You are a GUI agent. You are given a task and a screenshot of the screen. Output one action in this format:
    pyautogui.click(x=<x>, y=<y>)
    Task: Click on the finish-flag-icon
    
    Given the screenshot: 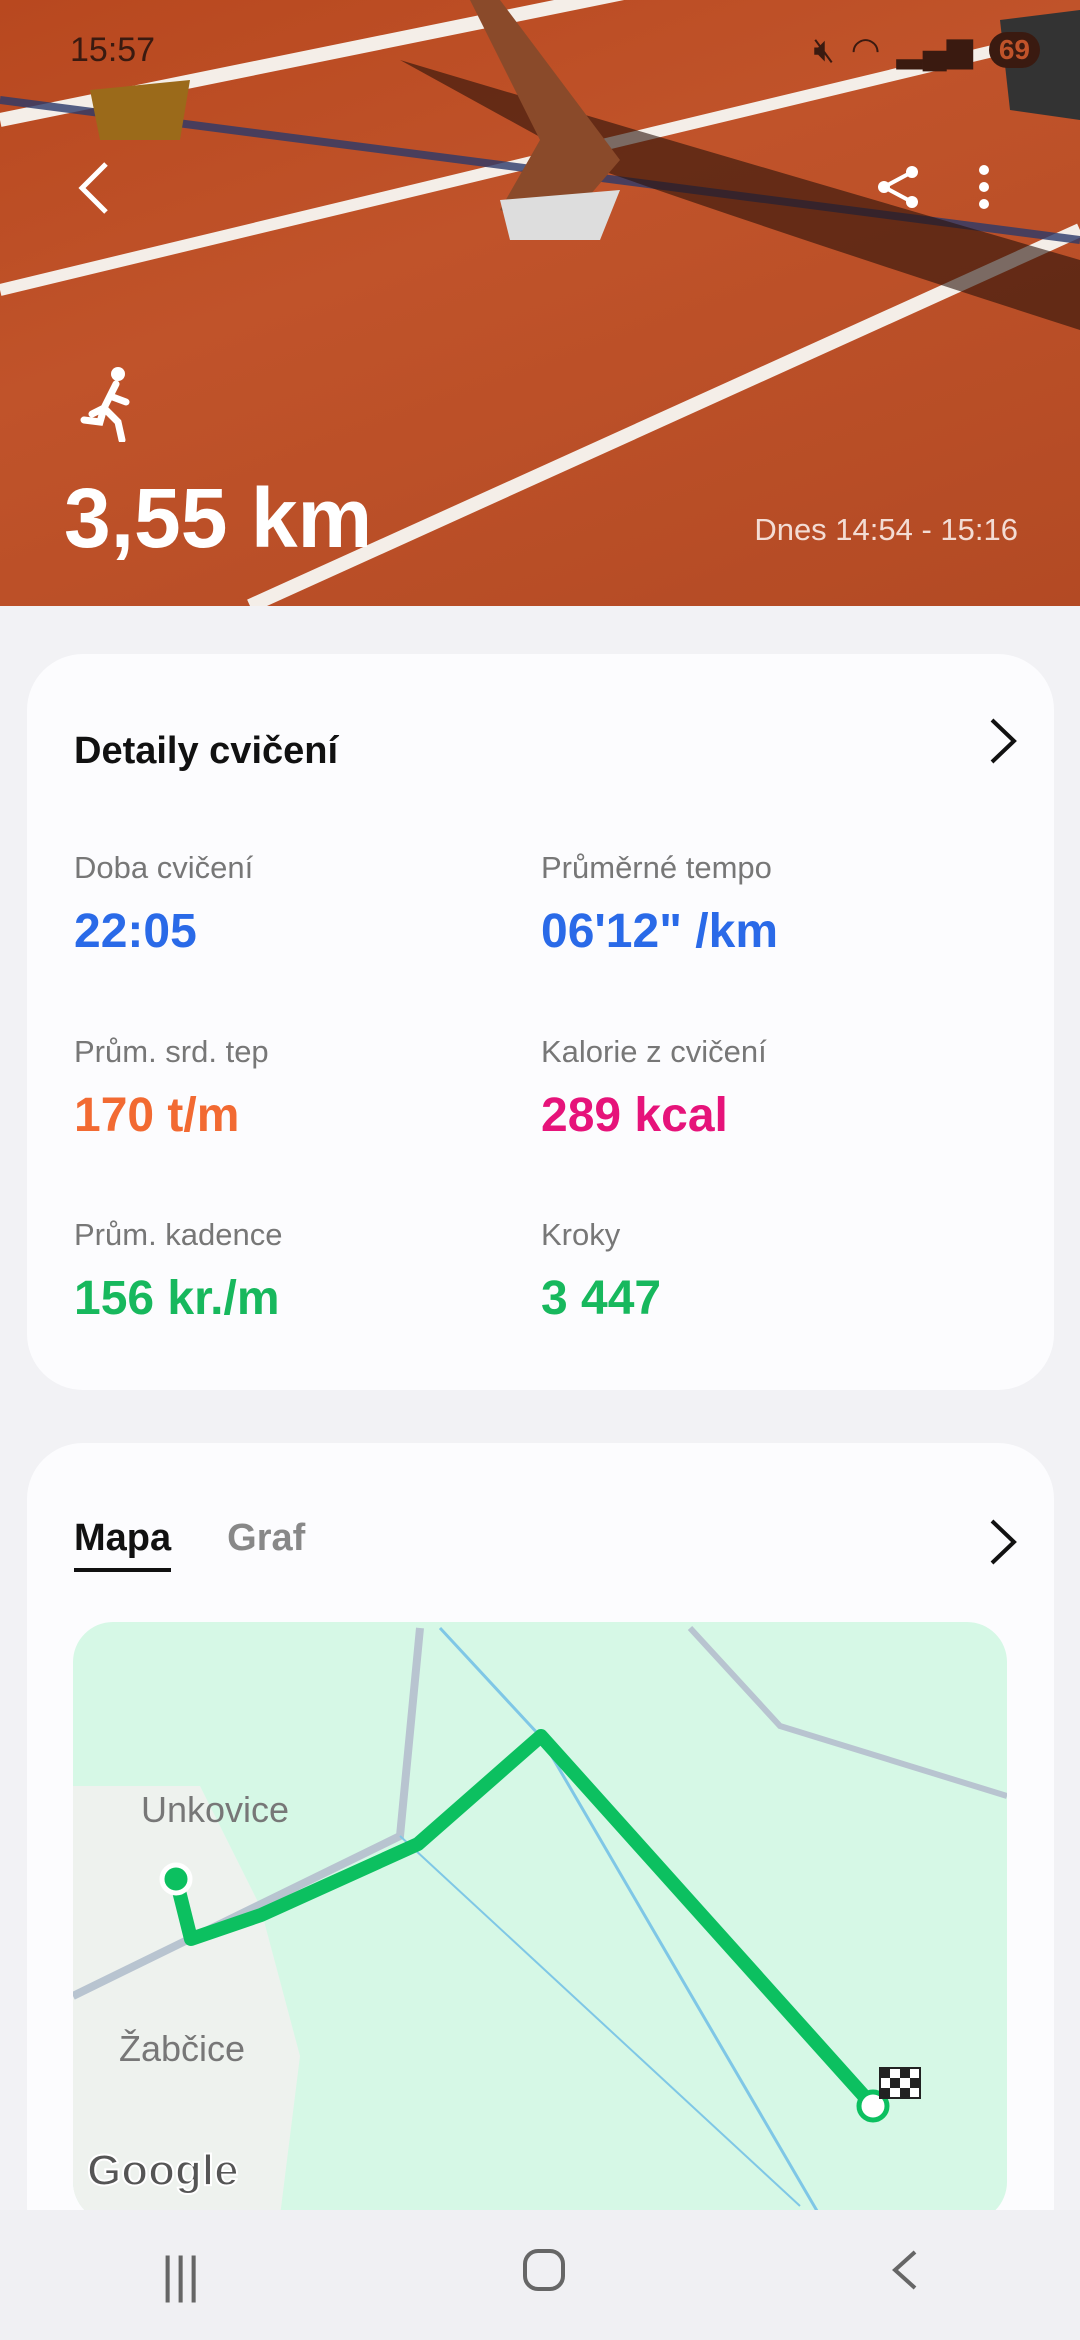 What is the action you would take?
    pyautogui.click(x=900, y=2083)
    